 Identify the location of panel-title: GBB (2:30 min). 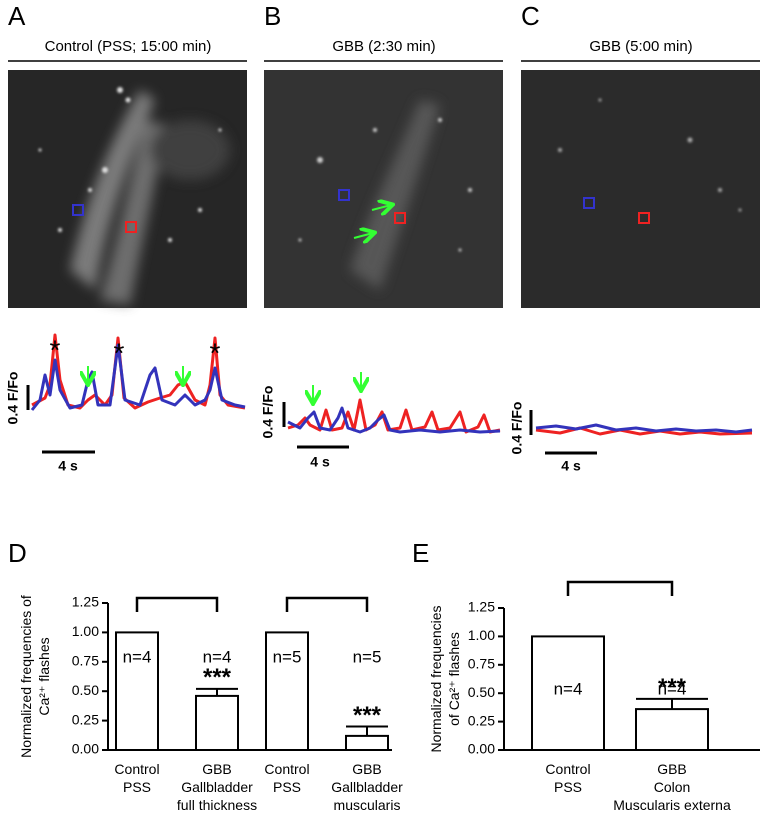
(383, 46).